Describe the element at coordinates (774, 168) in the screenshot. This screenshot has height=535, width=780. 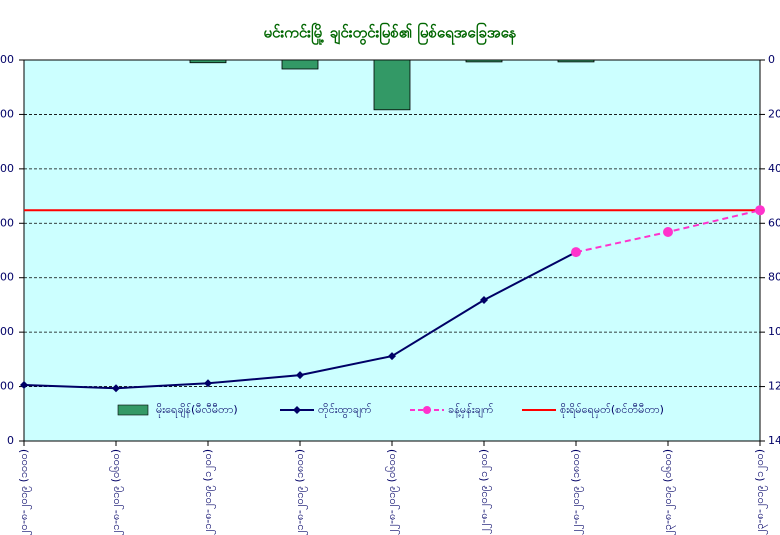
I see `y2-tick-label: 40` at that location.